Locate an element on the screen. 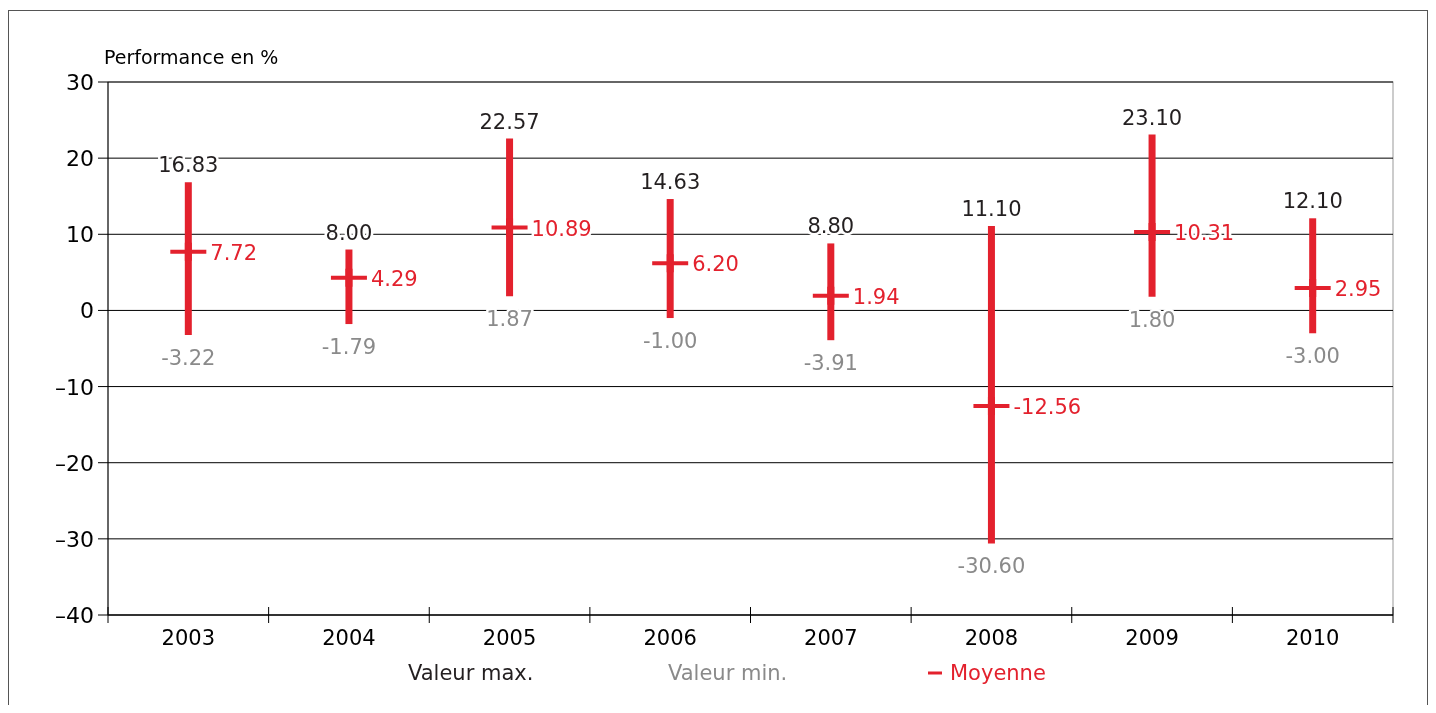 Image resolution: width=1436 pixels, height=713 pixels. x-tick-label: 2006 is located at coordinates (670, 638).